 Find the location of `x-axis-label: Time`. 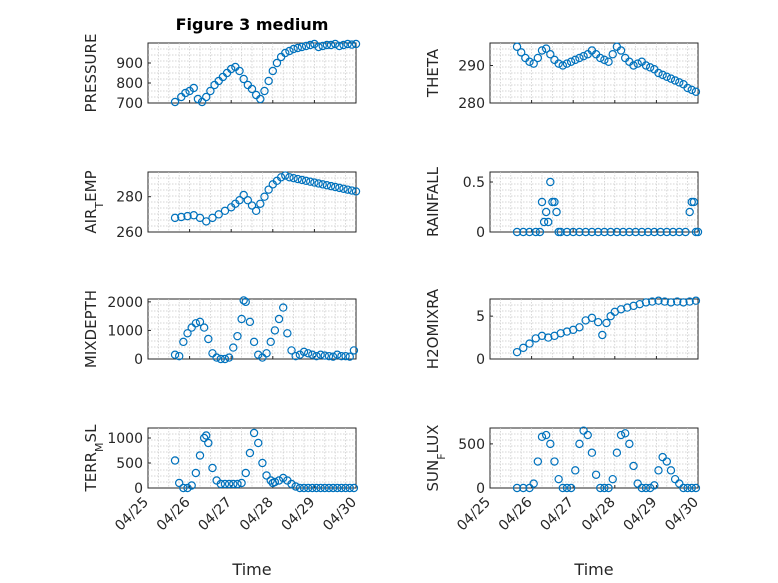

x-axis-label: Time is located at coordinates (593, 569).